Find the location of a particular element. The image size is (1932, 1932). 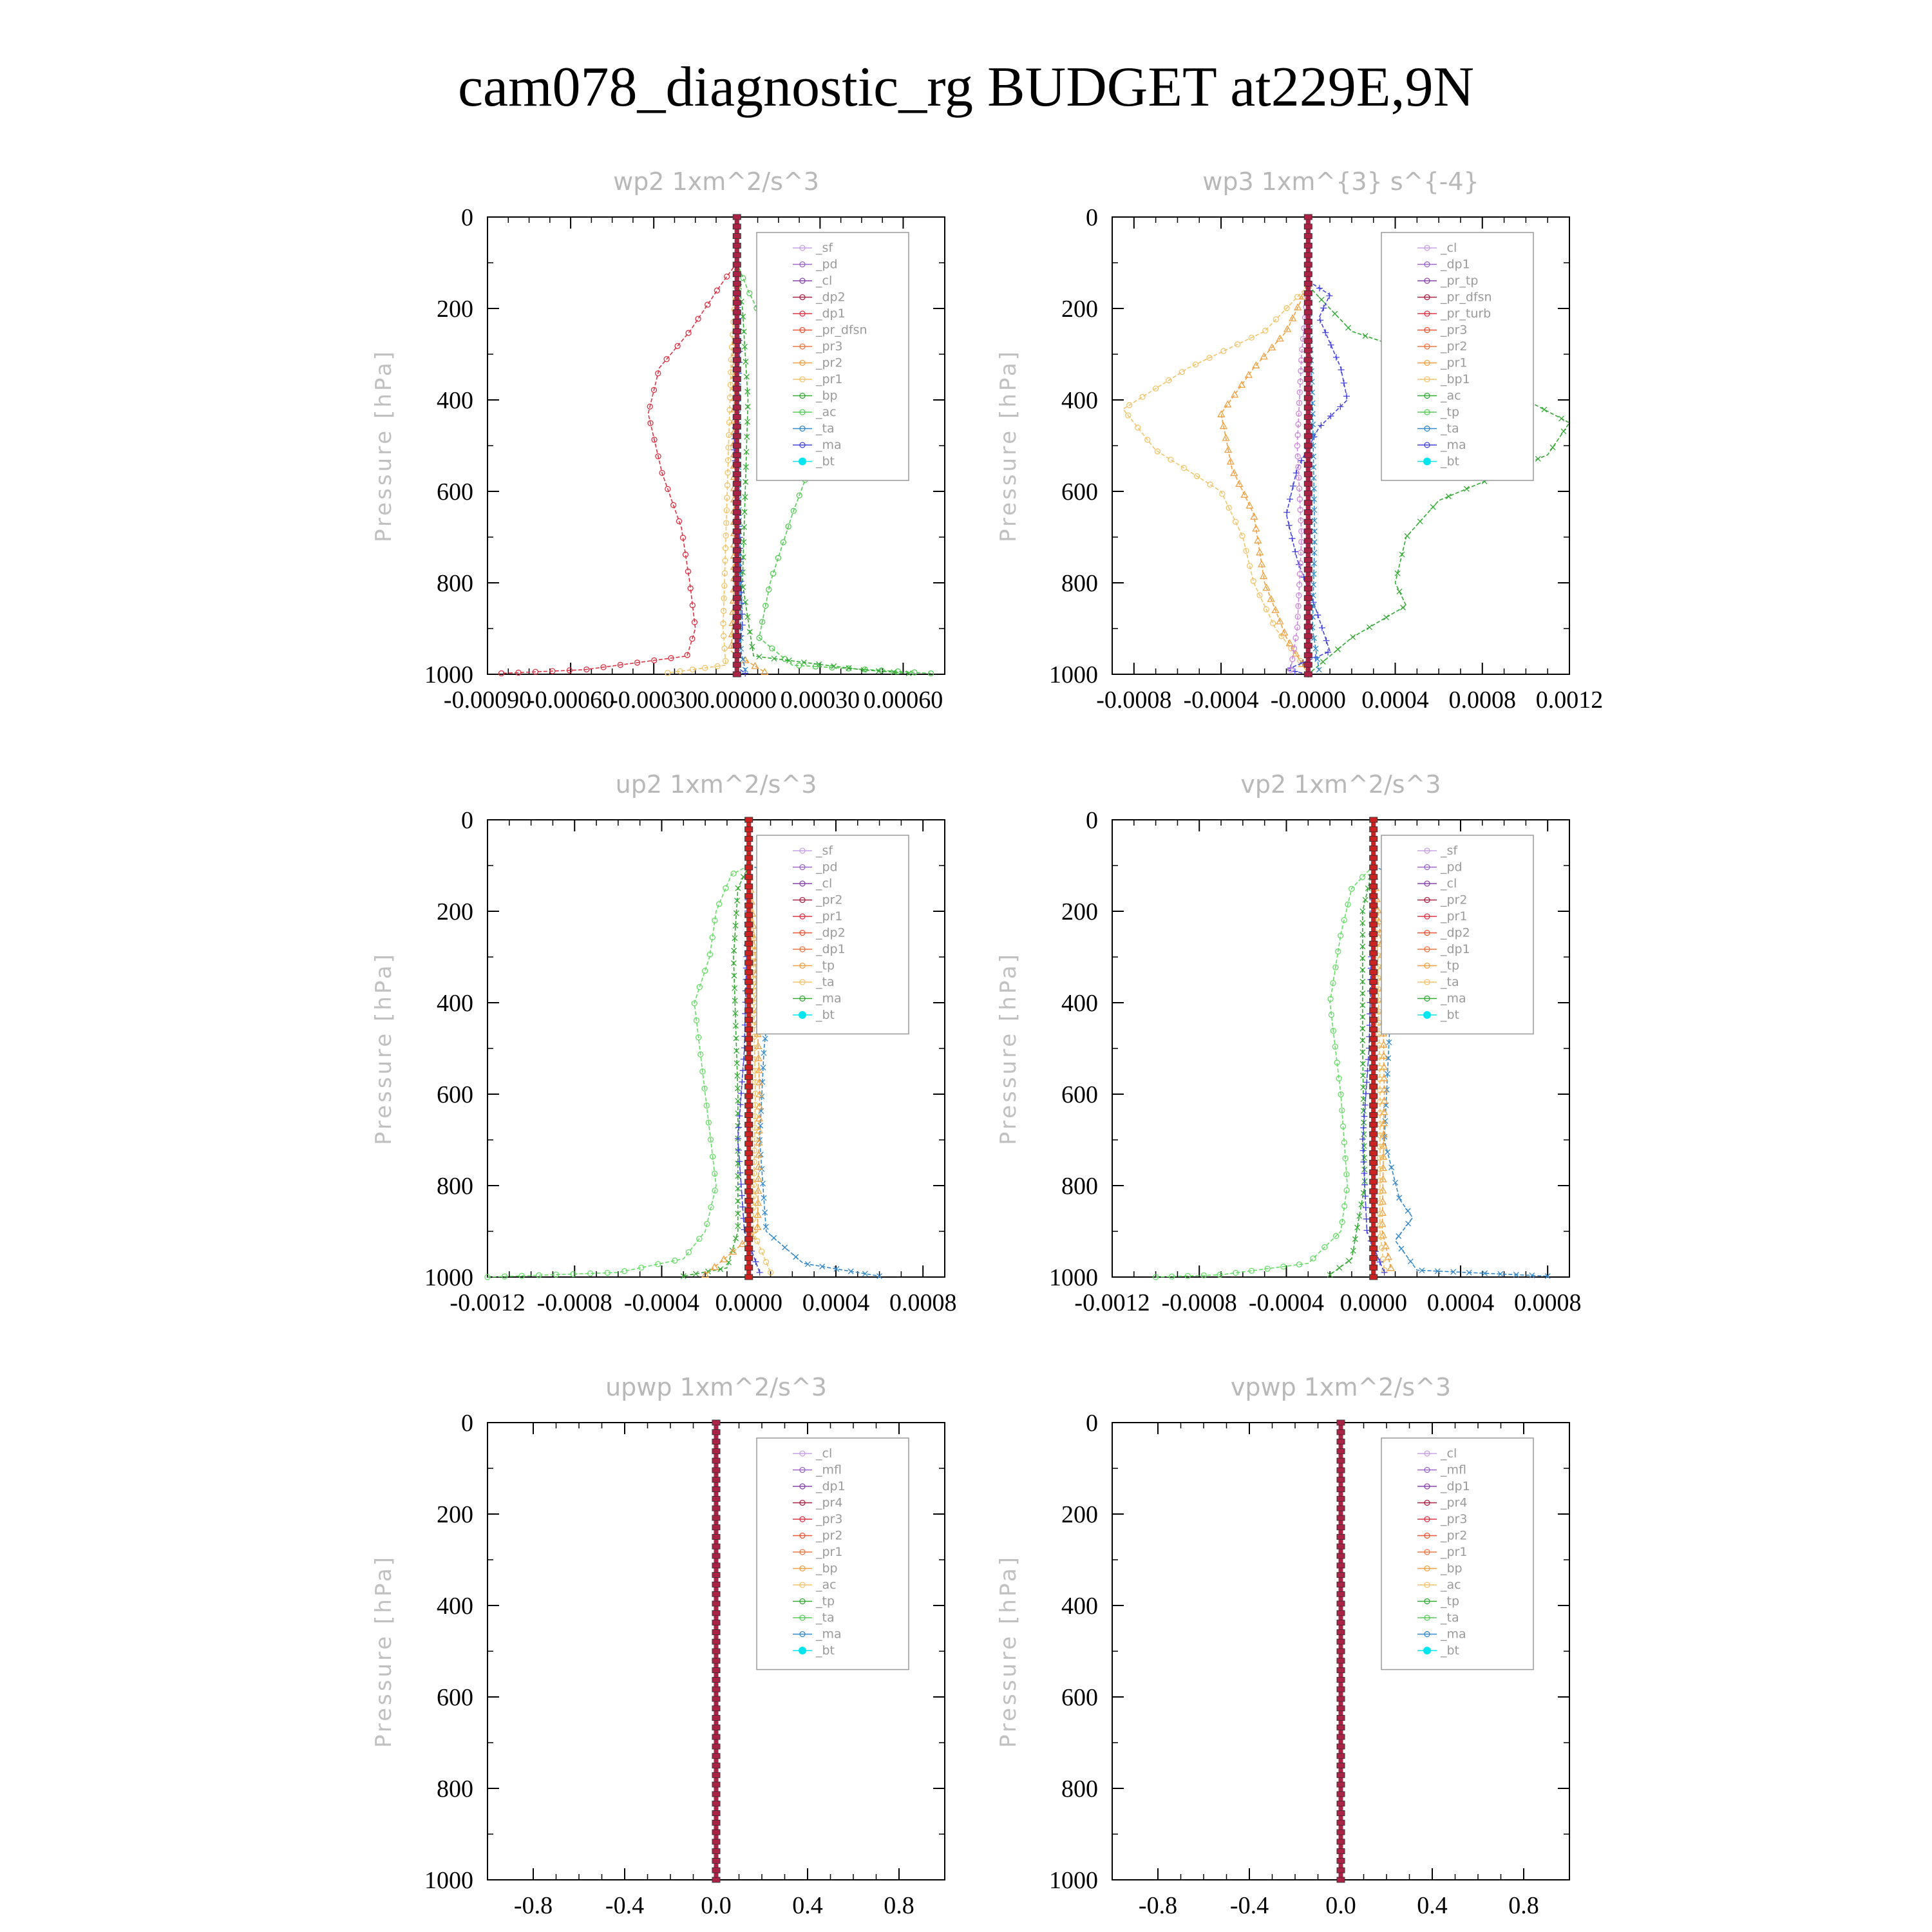

series-pr1 is located at coordinates (1217, 480).